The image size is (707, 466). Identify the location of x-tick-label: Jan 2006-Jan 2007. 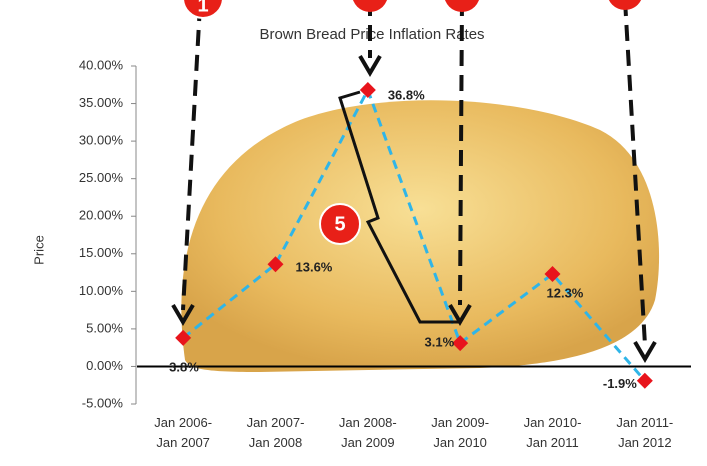
(183, 432).